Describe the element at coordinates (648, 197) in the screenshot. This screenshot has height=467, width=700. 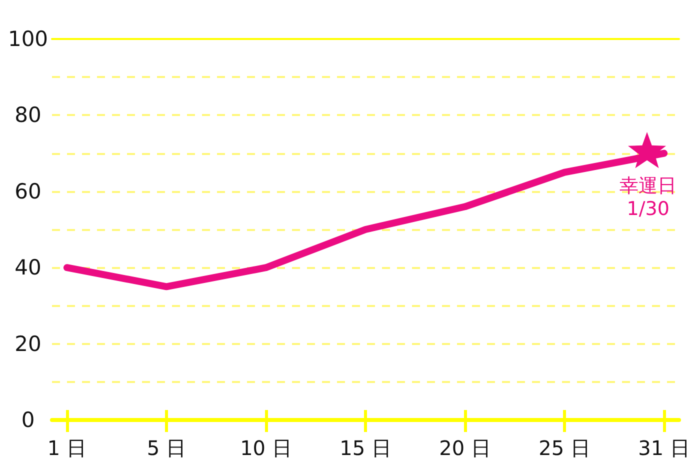
I see `annotation: 幸運日 1/30` at that location.